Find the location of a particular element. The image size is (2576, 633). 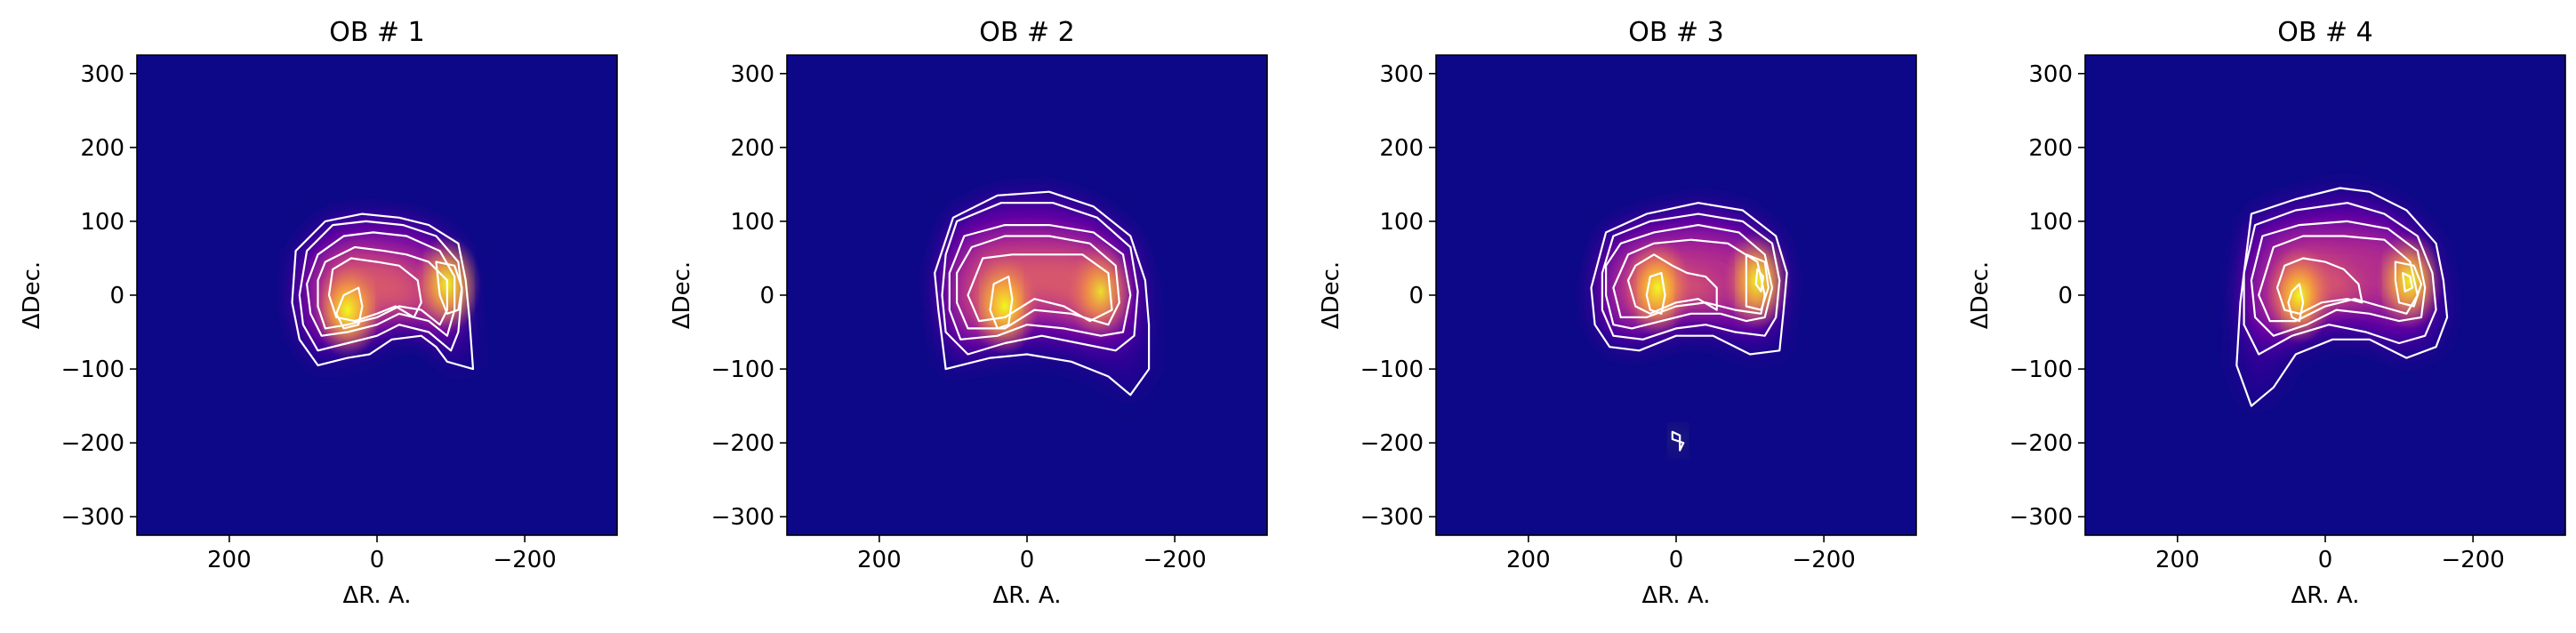

panel-title: OB # 3 is located at coordinates (1676, 32).